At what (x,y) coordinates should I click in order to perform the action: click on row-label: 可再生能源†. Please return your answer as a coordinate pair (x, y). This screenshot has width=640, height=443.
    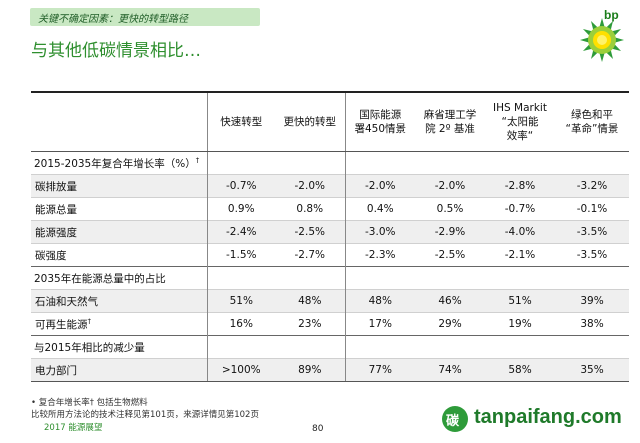
    Looking at the image, I should click on (119, 324).